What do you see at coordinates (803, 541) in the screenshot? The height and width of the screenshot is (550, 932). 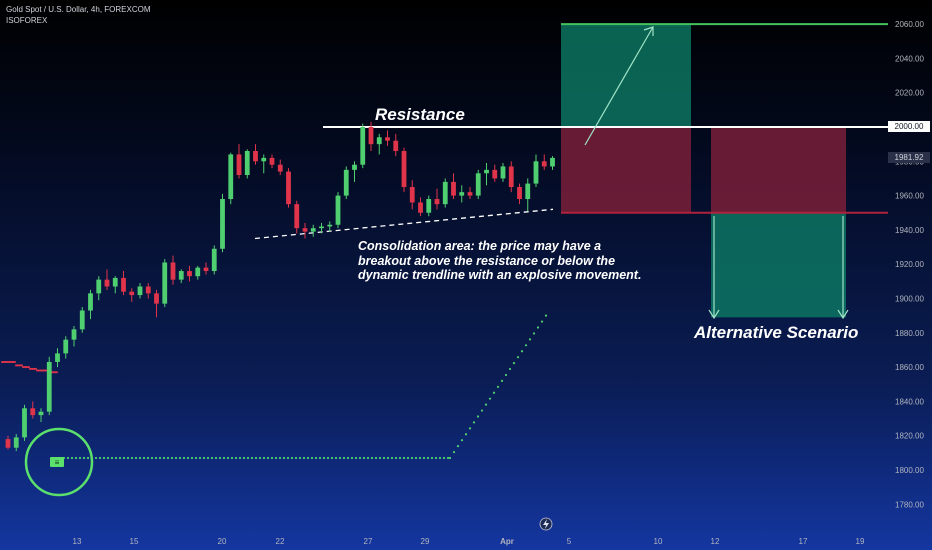 I see `x-tick-label: 17` at bounding box center [803, 541].